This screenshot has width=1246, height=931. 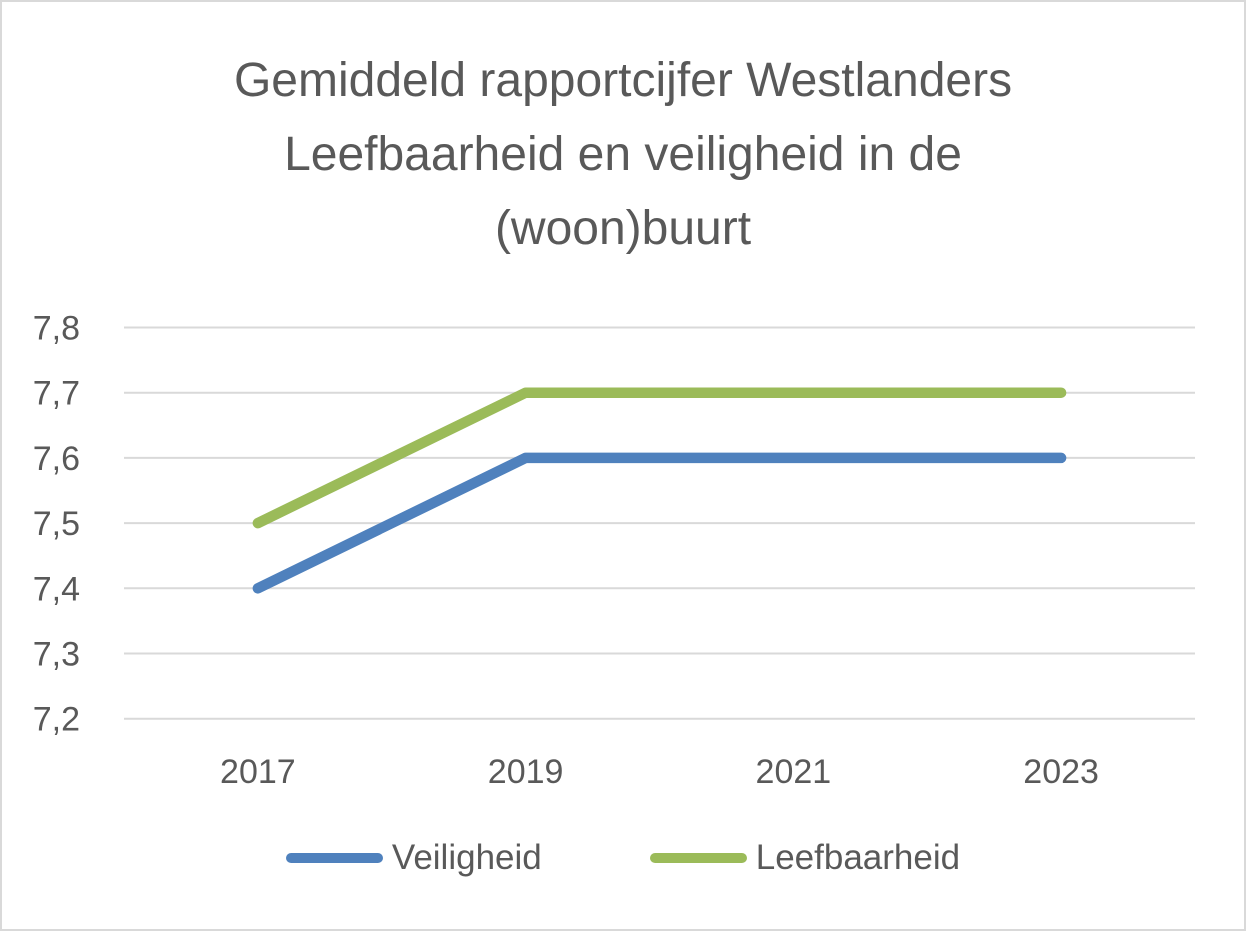 I want to click on legend-item-leefbaarheid: Leefbaarheid, so click(x=805, y=858).